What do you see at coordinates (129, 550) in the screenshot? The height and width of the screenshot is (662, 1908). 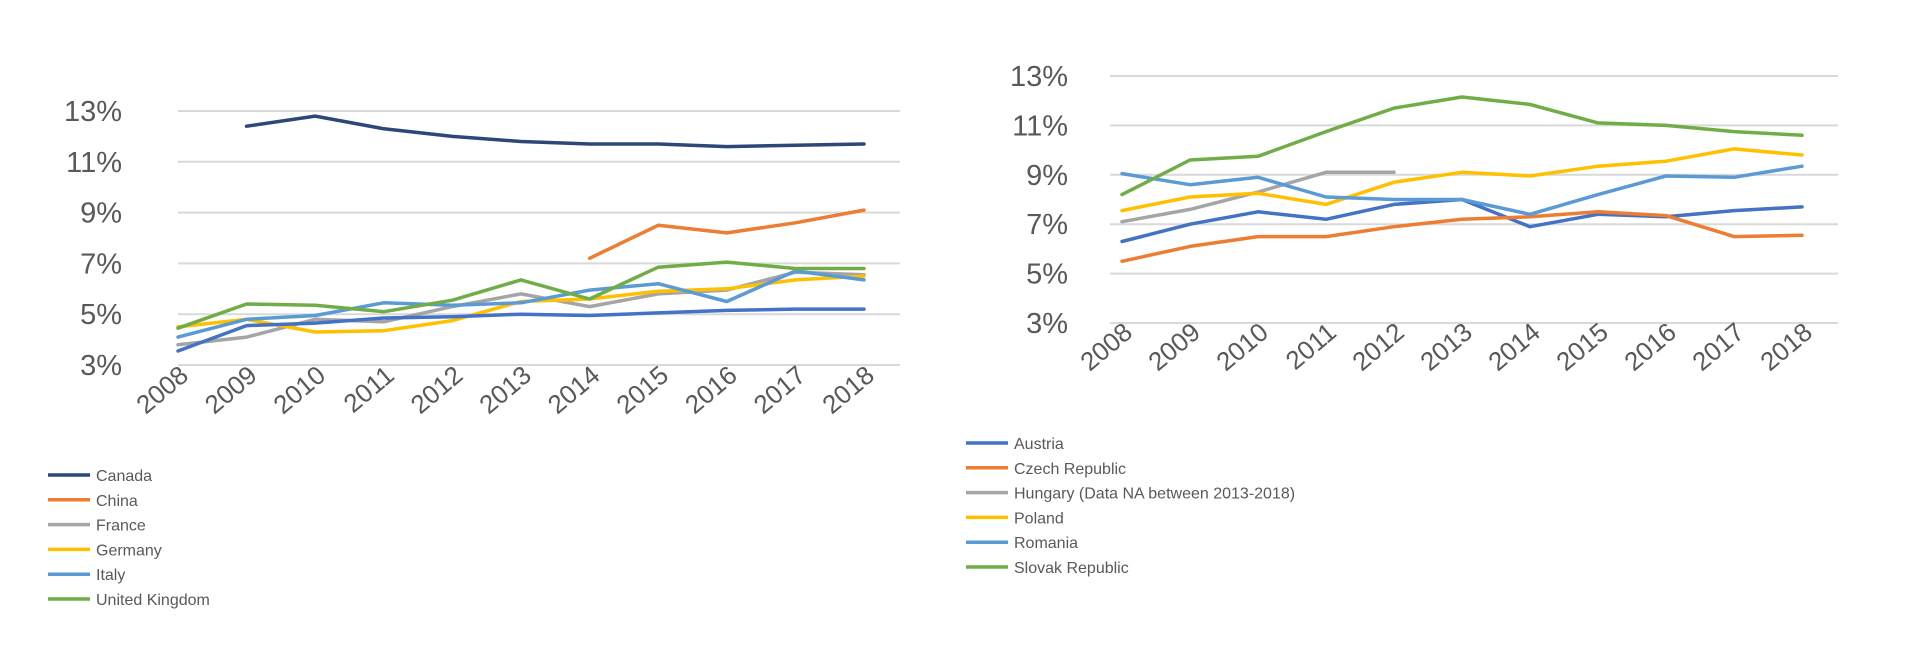 I see `legend-label: Germany` at bounding box center [129, 550].